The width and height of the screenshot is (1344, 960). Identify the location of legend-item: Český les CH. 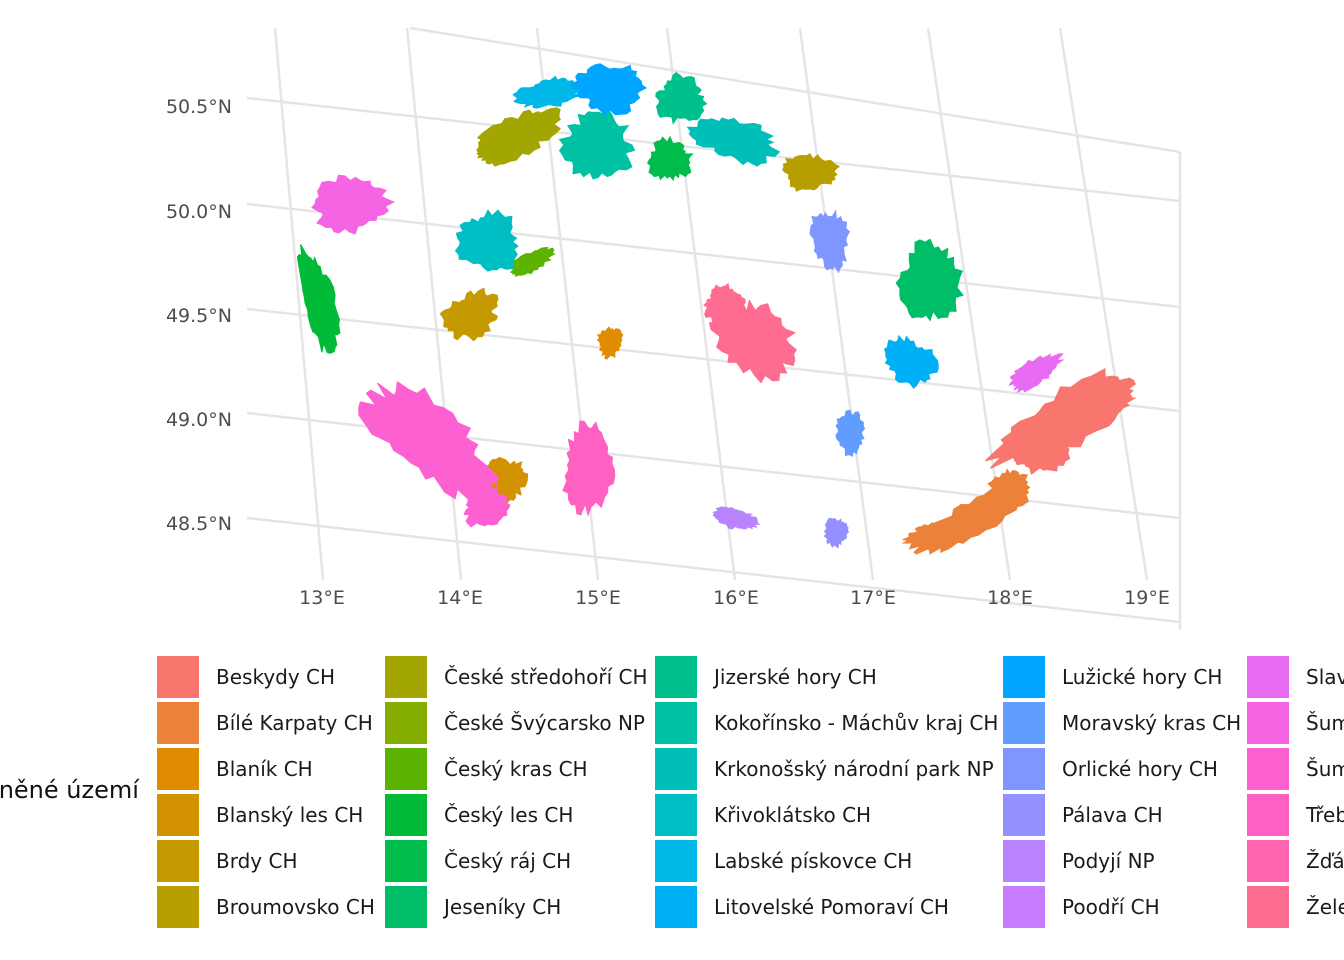
(516, 815).